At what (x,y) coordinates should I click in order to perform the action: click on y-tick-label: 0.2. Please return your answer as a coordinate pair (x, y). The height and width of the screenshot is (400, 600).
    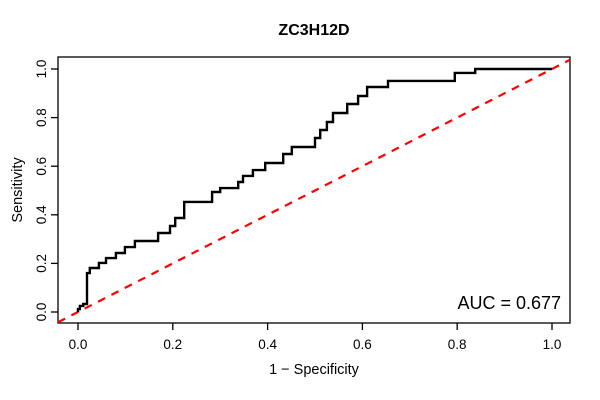
    Looking at the image, I should click on (41, 263).